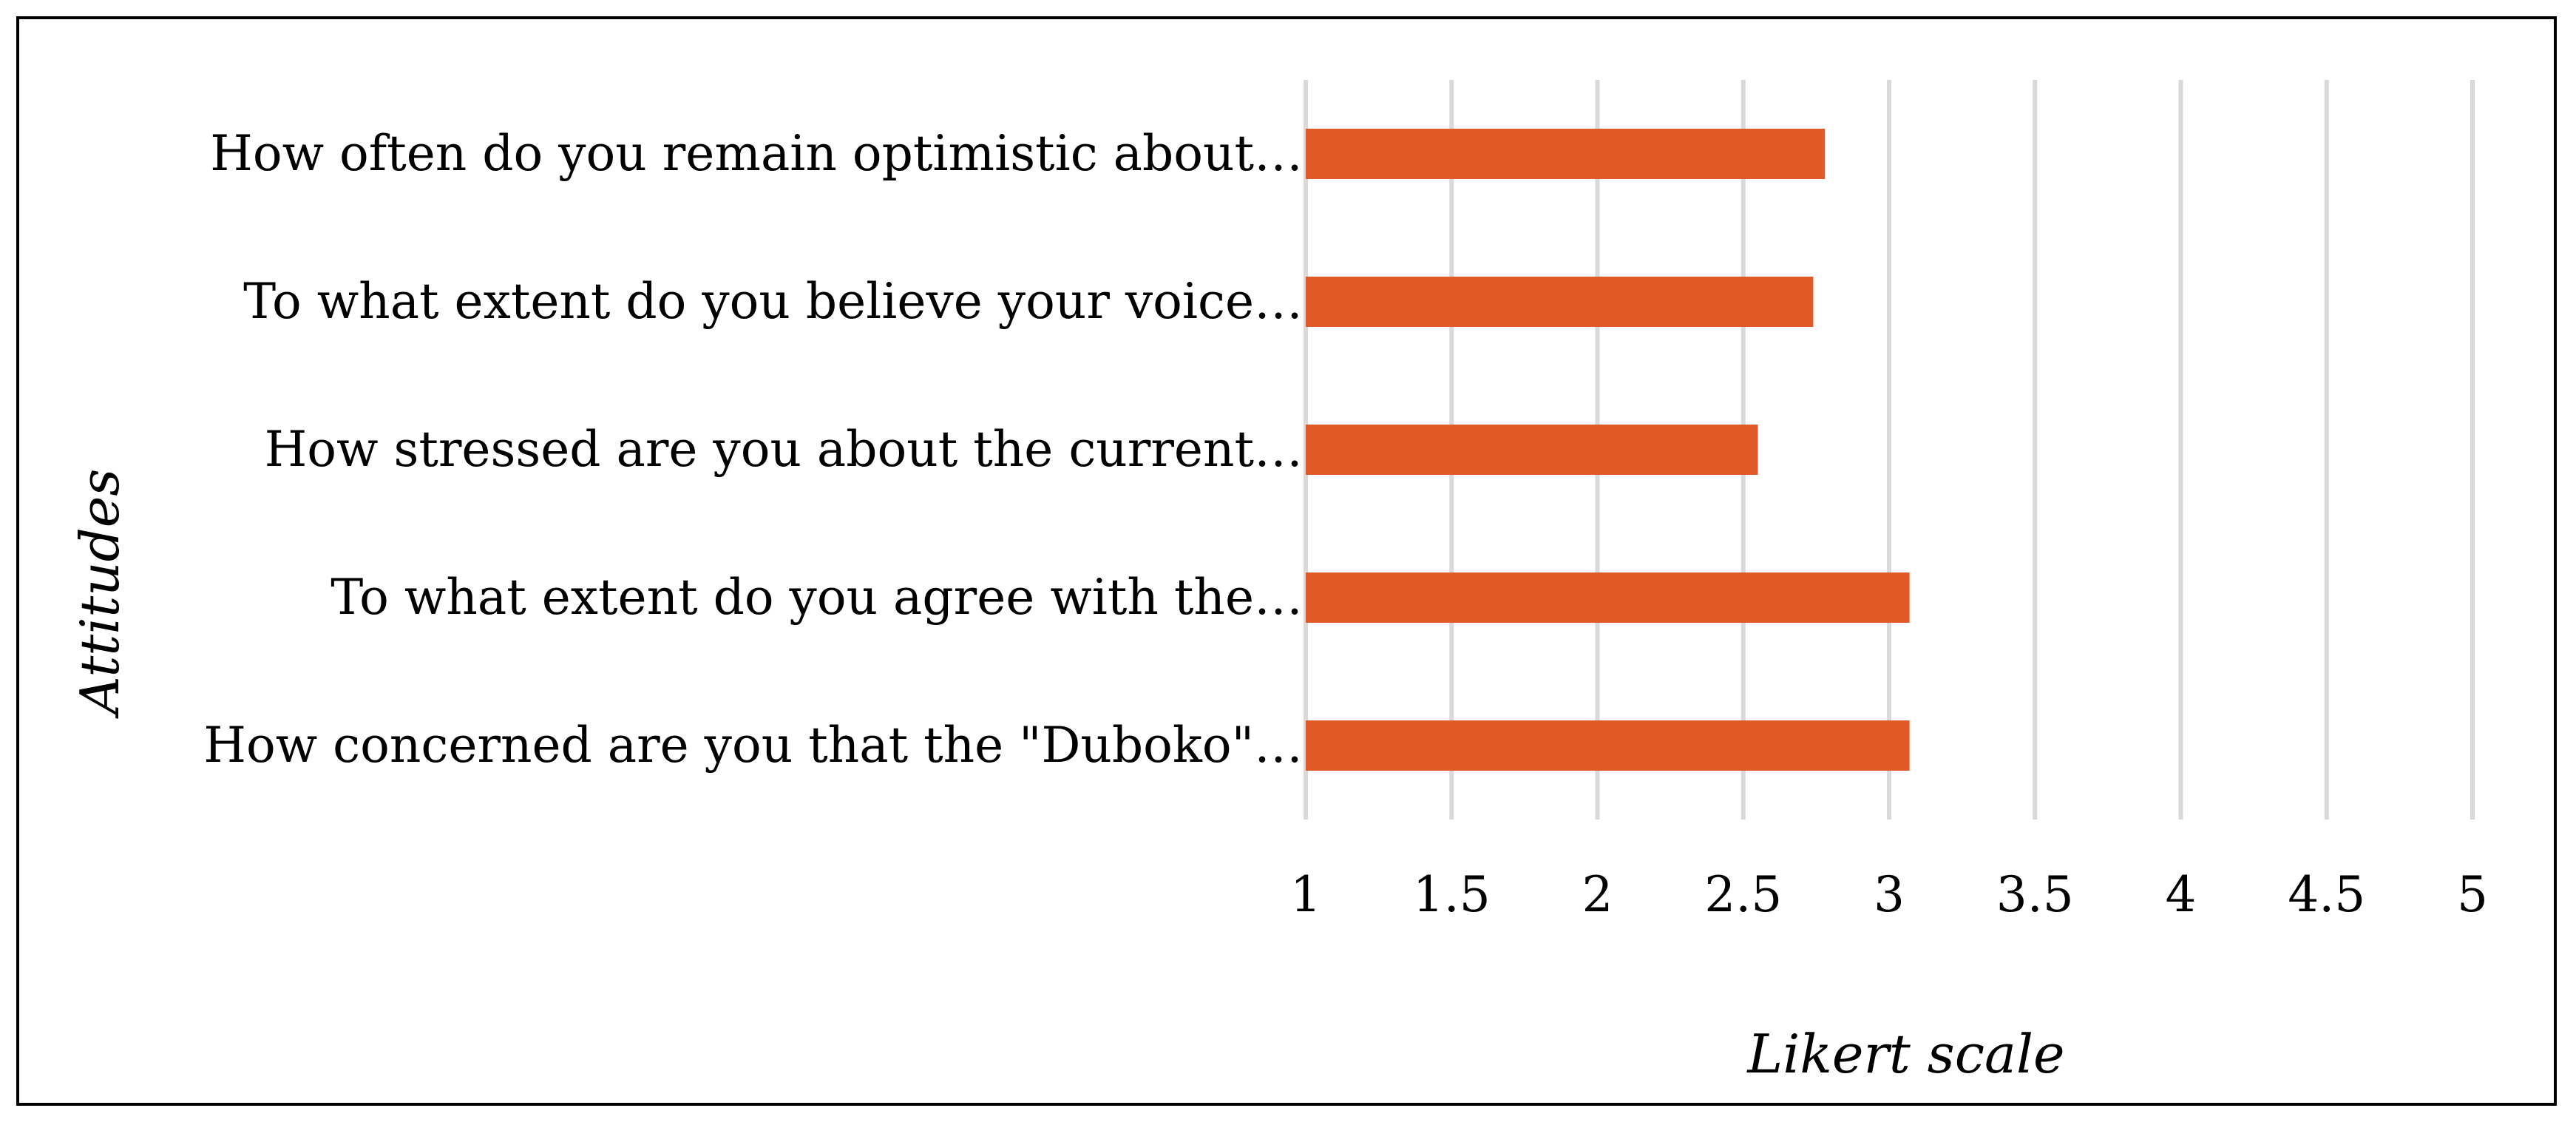  I want to click on x-axis-title: Likert scale, so click(1905, 1054).